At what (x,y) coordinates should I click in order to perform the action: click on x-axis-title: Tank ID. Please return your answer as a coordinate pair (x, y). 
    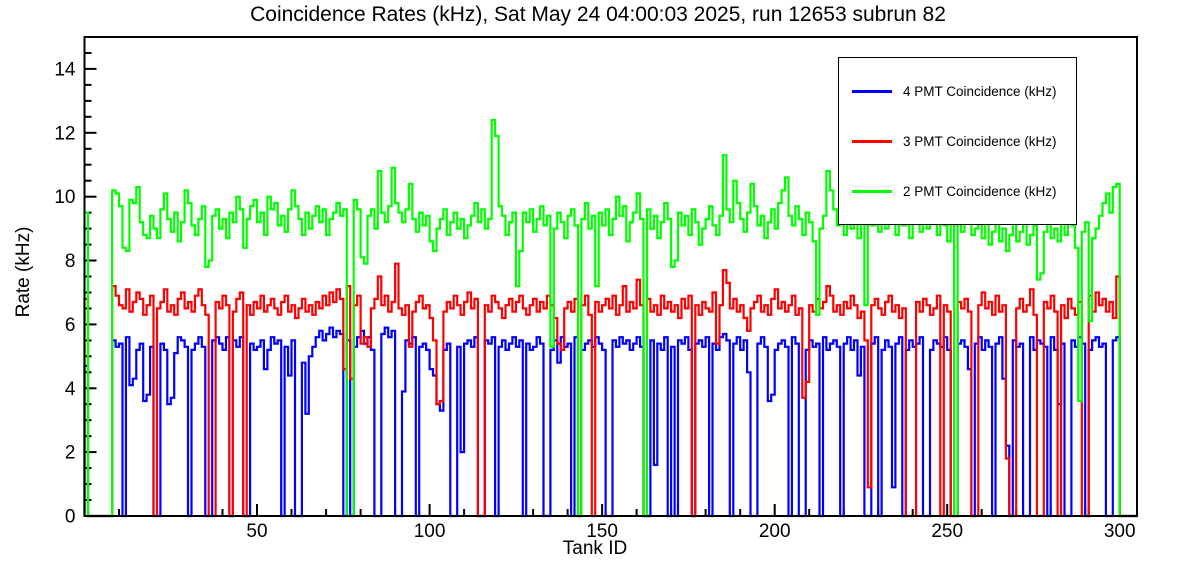
    Looking at the image, I should click on (595, 548).